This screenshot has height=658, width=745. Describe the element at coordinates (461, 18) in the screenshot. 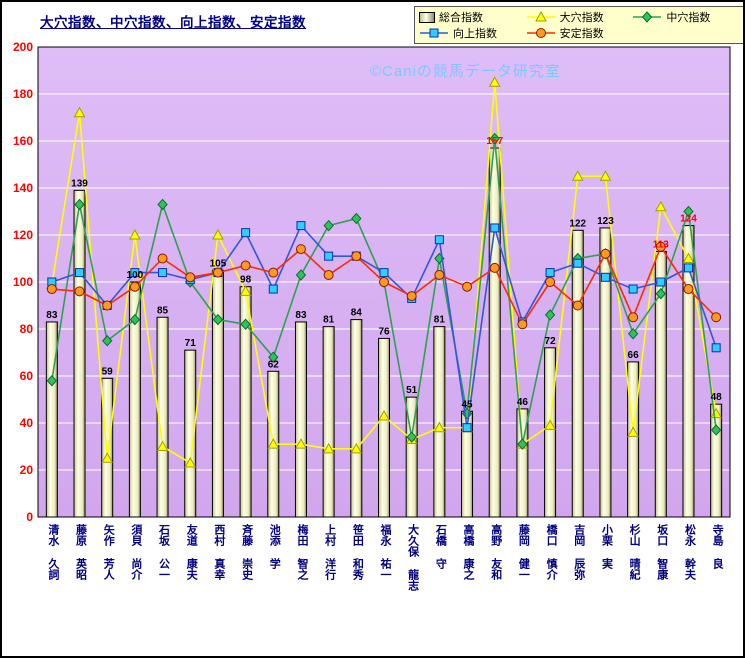

I see `legend-label: 総合指数` at that location.